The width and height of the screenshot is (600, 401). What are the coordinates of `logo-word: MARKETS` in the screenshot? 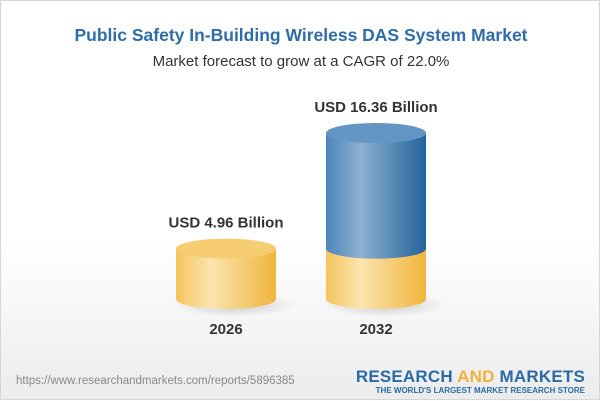 It's located at (542, 376).